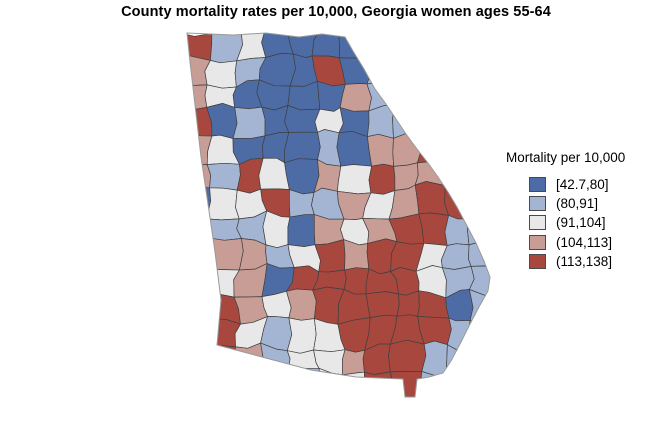  I want to click on legend-label: (104,113], so click(584, 242).